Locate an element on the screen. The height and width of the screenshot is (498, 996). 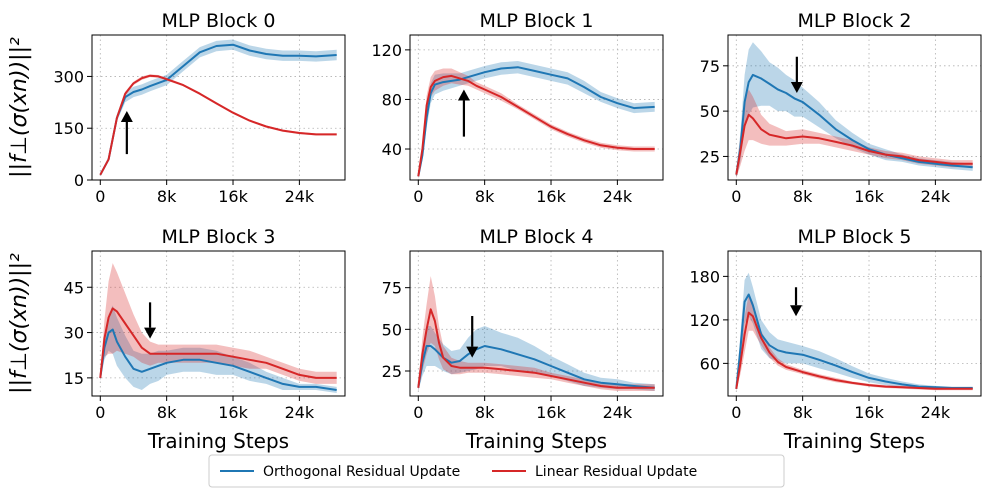
y-tick-label: 180 is located at coordinates (704, 276).